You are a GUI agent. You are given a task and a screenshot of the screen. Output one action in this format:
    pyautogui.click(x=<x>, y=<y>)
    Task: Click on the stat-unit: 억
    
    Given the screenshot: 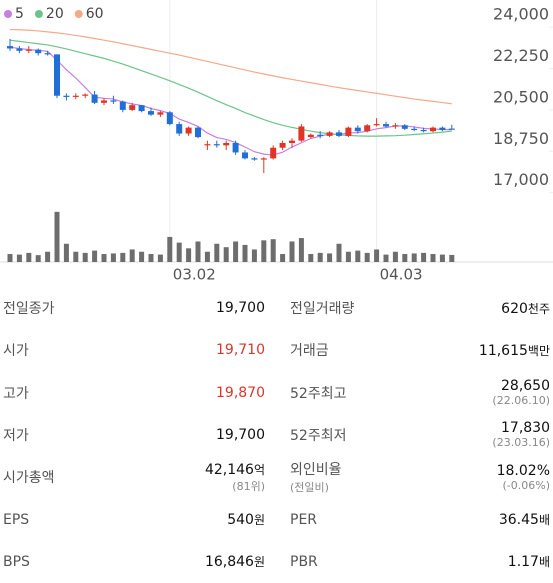 What is the action you would take?
    pyautogui.click(x=259, y=469)
    